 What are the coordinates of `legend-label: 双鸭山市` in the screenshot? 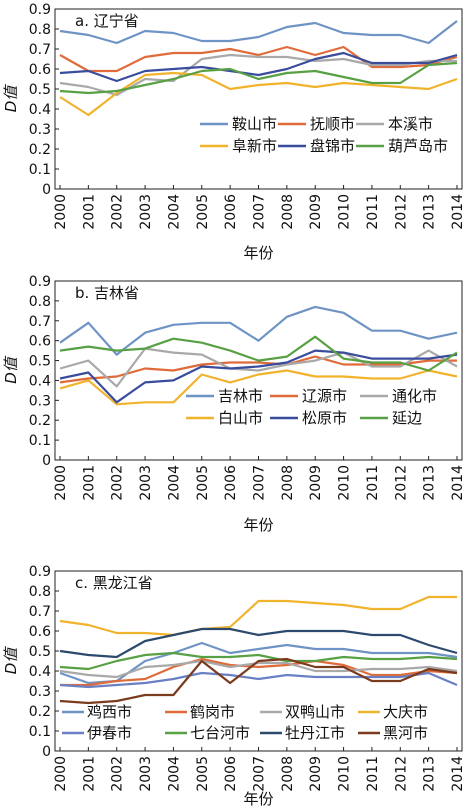 It's located at (315, 712).